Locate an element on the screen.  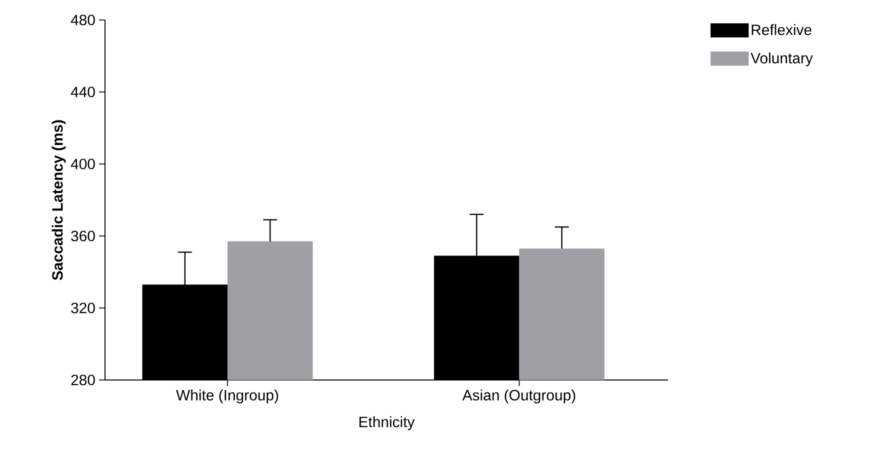
y-tick-label: 360 is located at coordinates (83, 236).